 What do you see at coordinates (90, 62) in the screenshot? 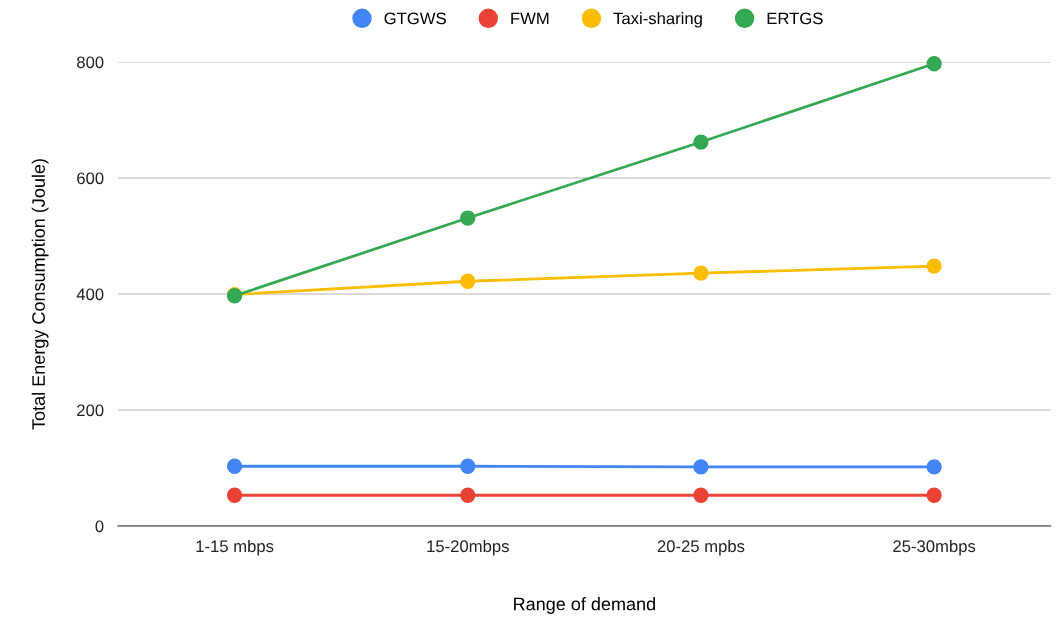
I see `y-tick-label: 800` at bounding box center [90, 62].